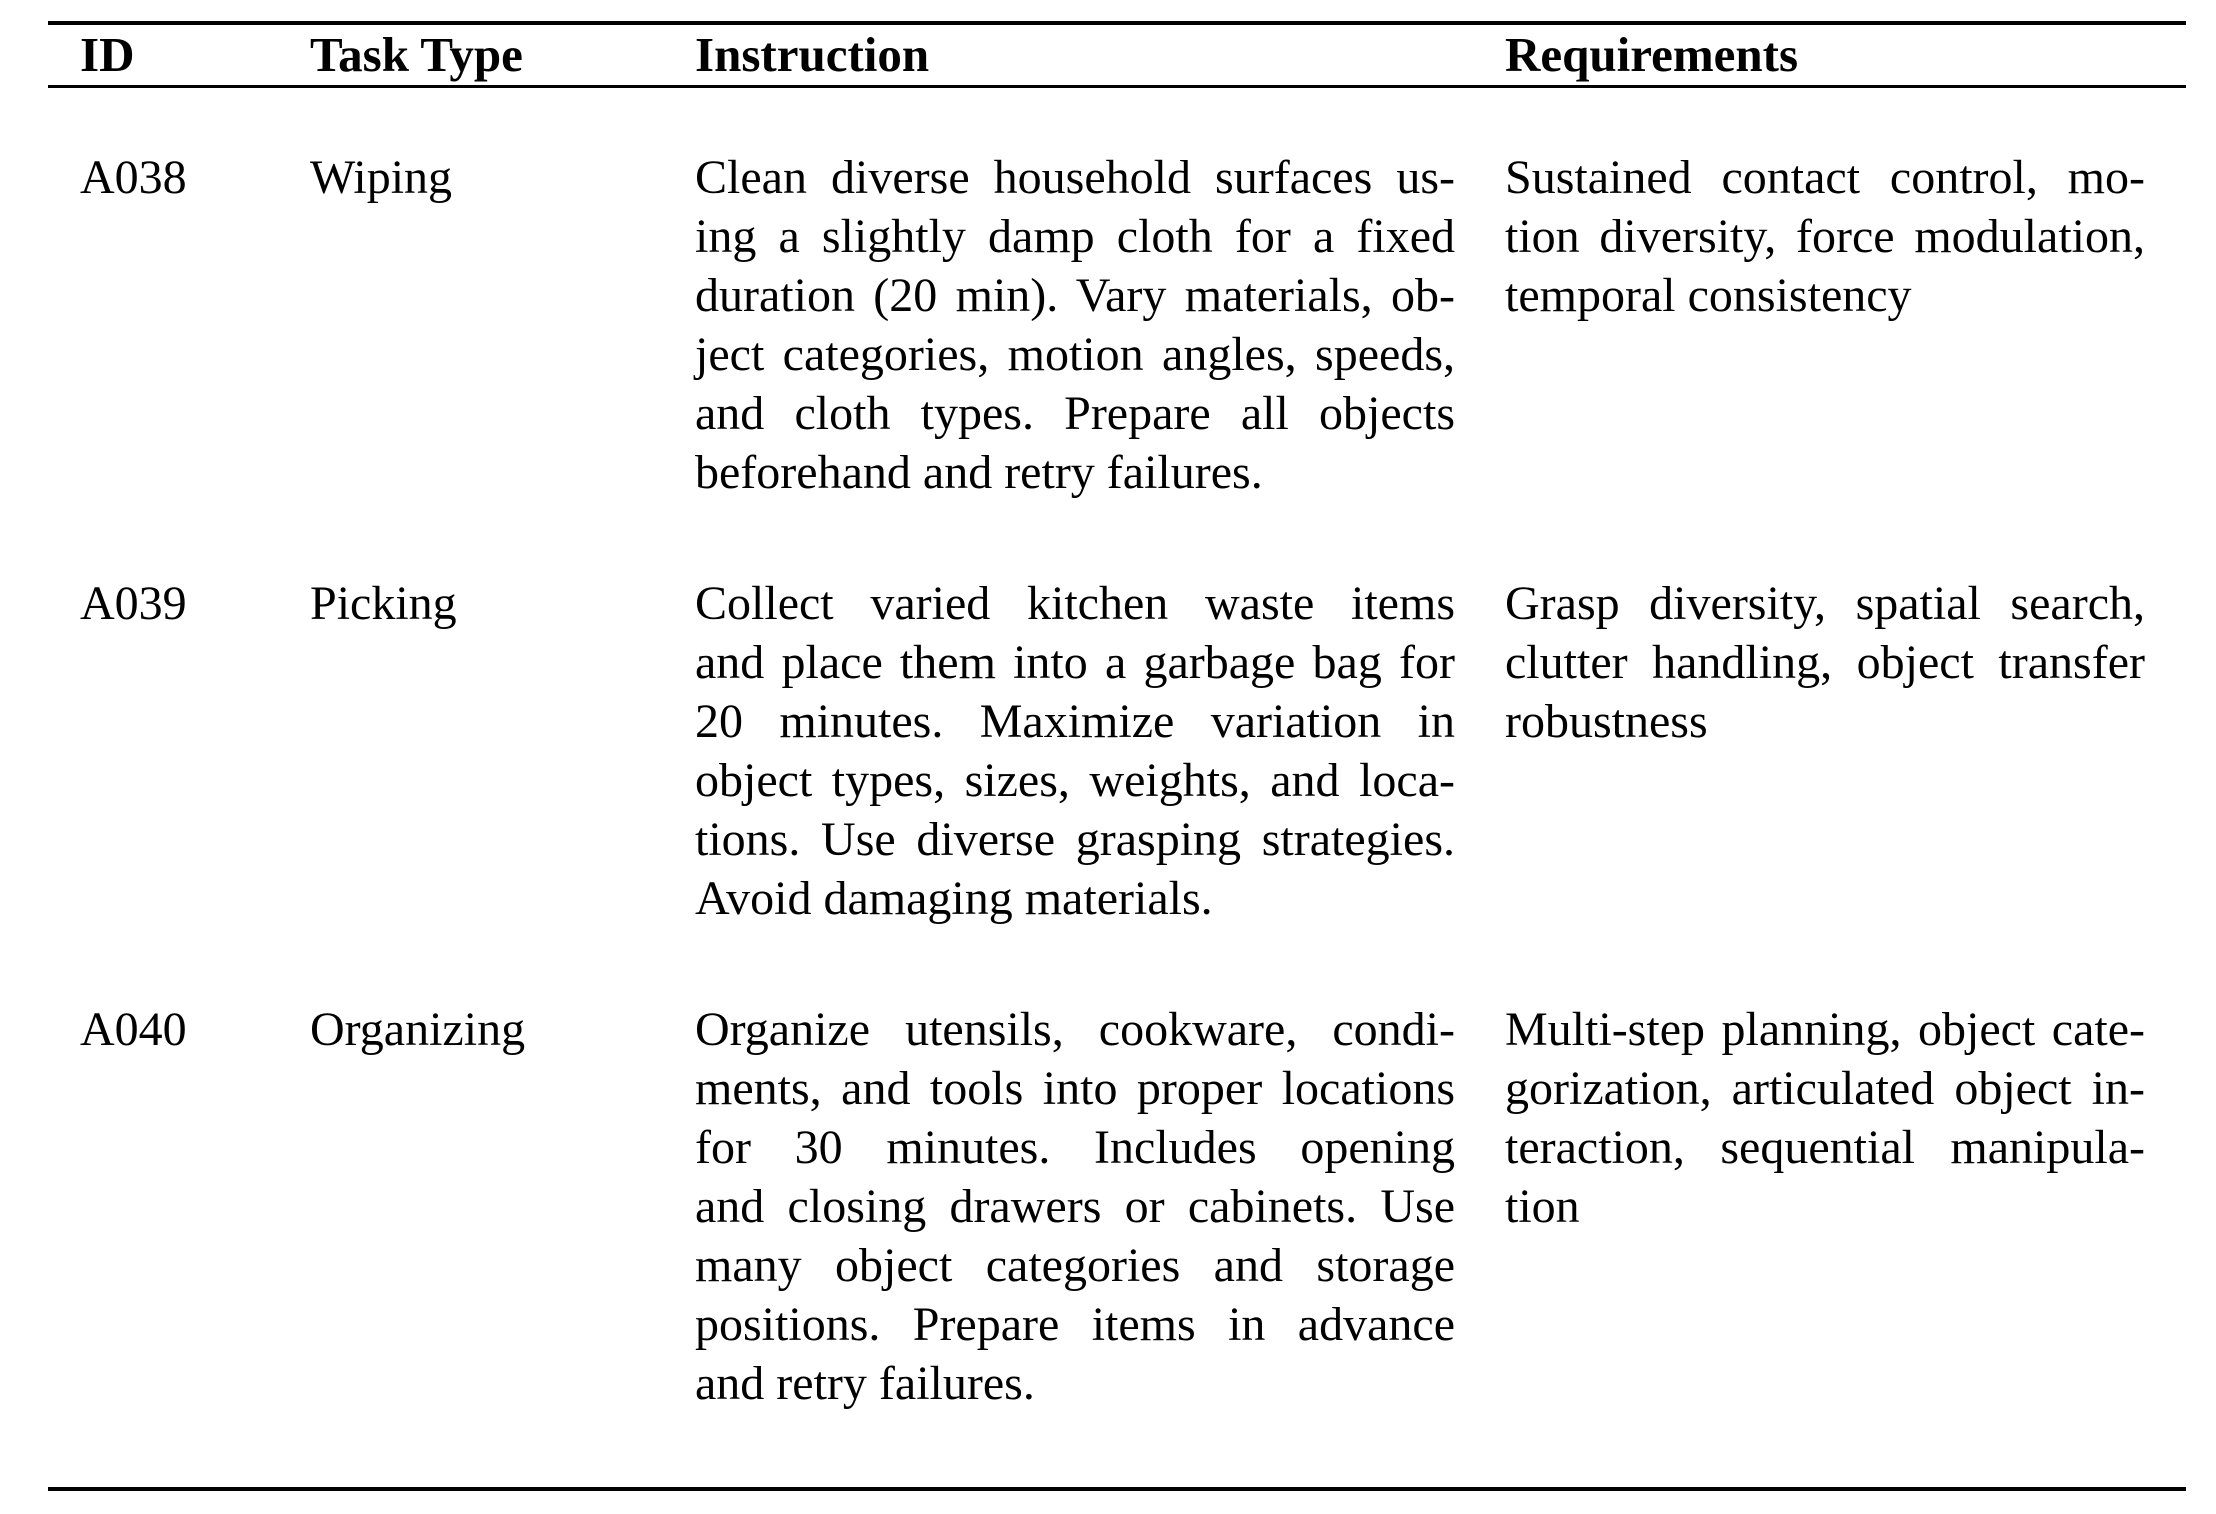 The width and height of the screenshot is (2216, 1514). I want to click on row-id: A038, so click(133, 177).